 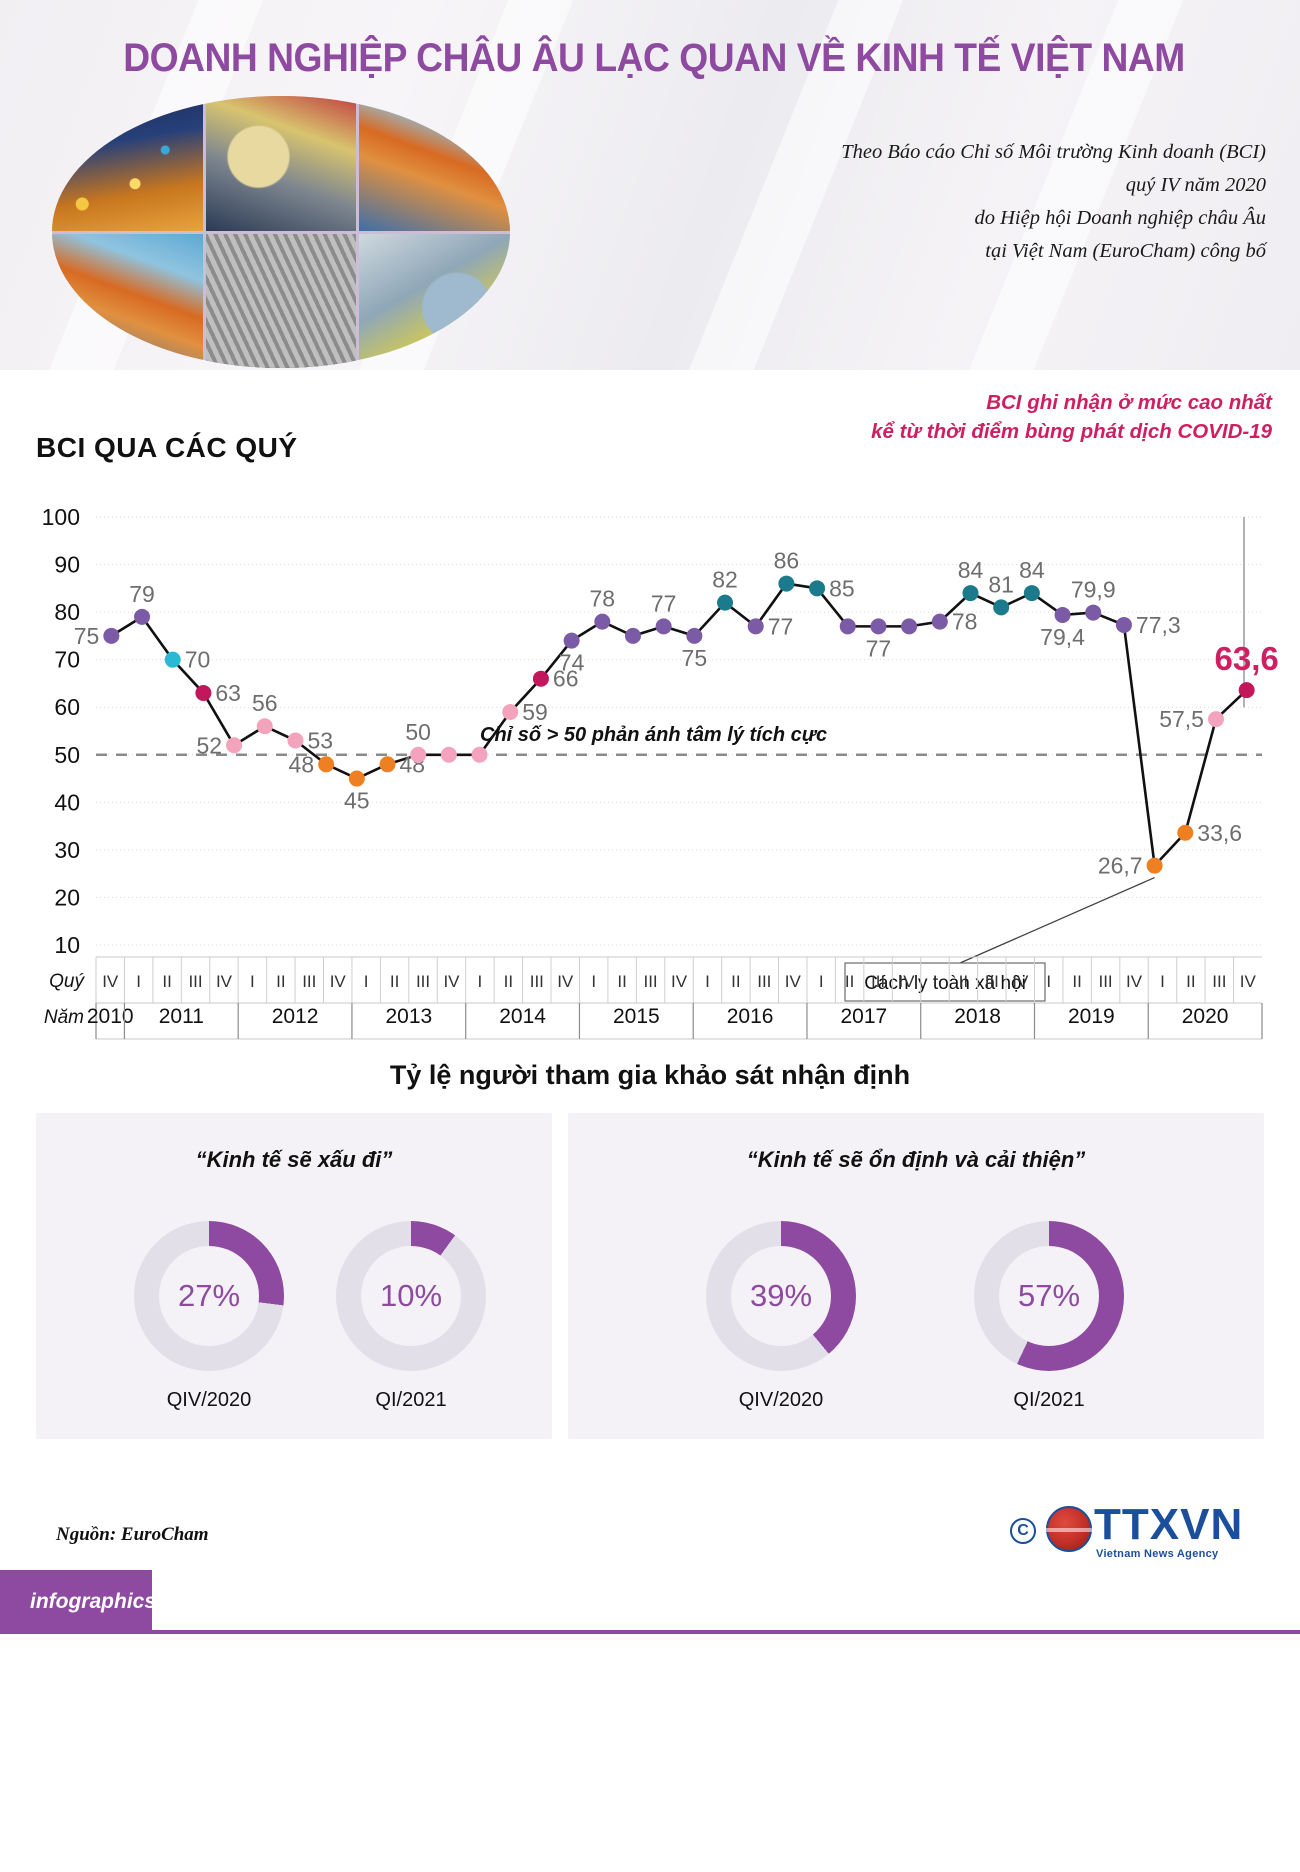 What do you see at coordinates (1205, 1016) in the screenshot?
I see `x-axis-year: 2020` at bounding box center [1205, 1016].